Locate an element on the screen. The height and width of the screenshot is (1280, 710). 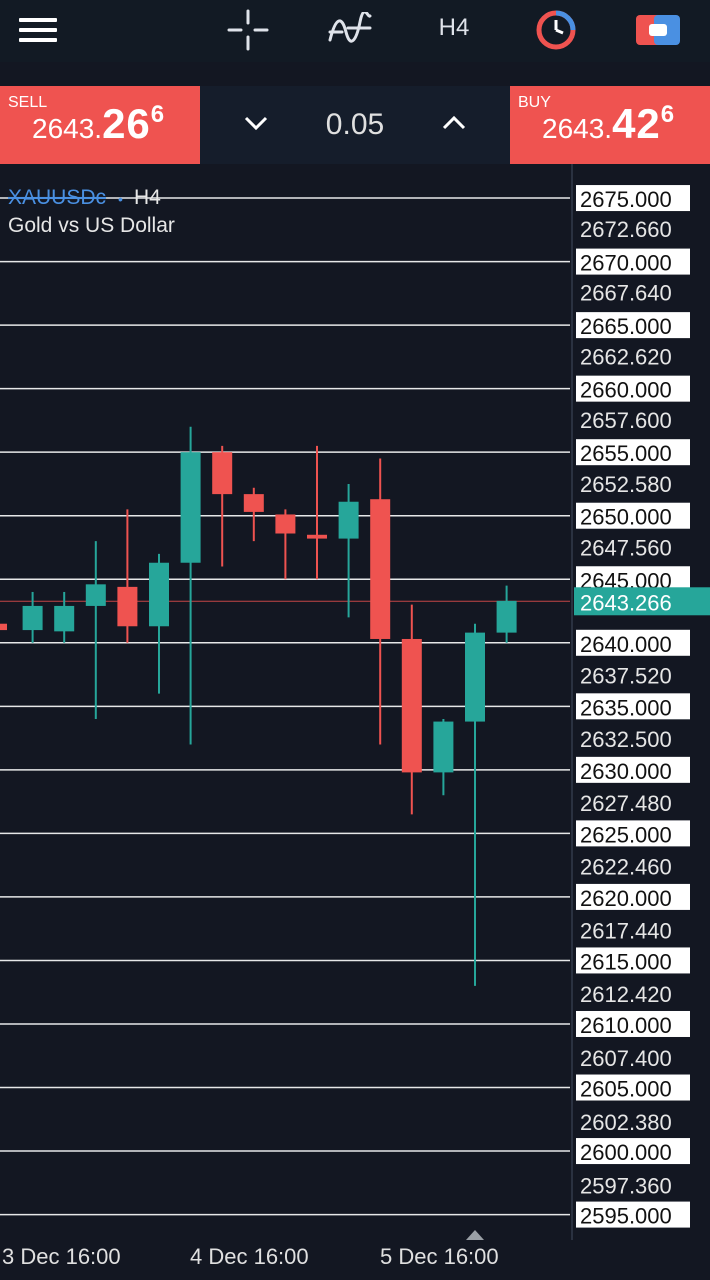
time-axis: 3 Dec 16:00 4 Dec 16:00 5 Dec 16:00 is located at coordinates (355, 1255).